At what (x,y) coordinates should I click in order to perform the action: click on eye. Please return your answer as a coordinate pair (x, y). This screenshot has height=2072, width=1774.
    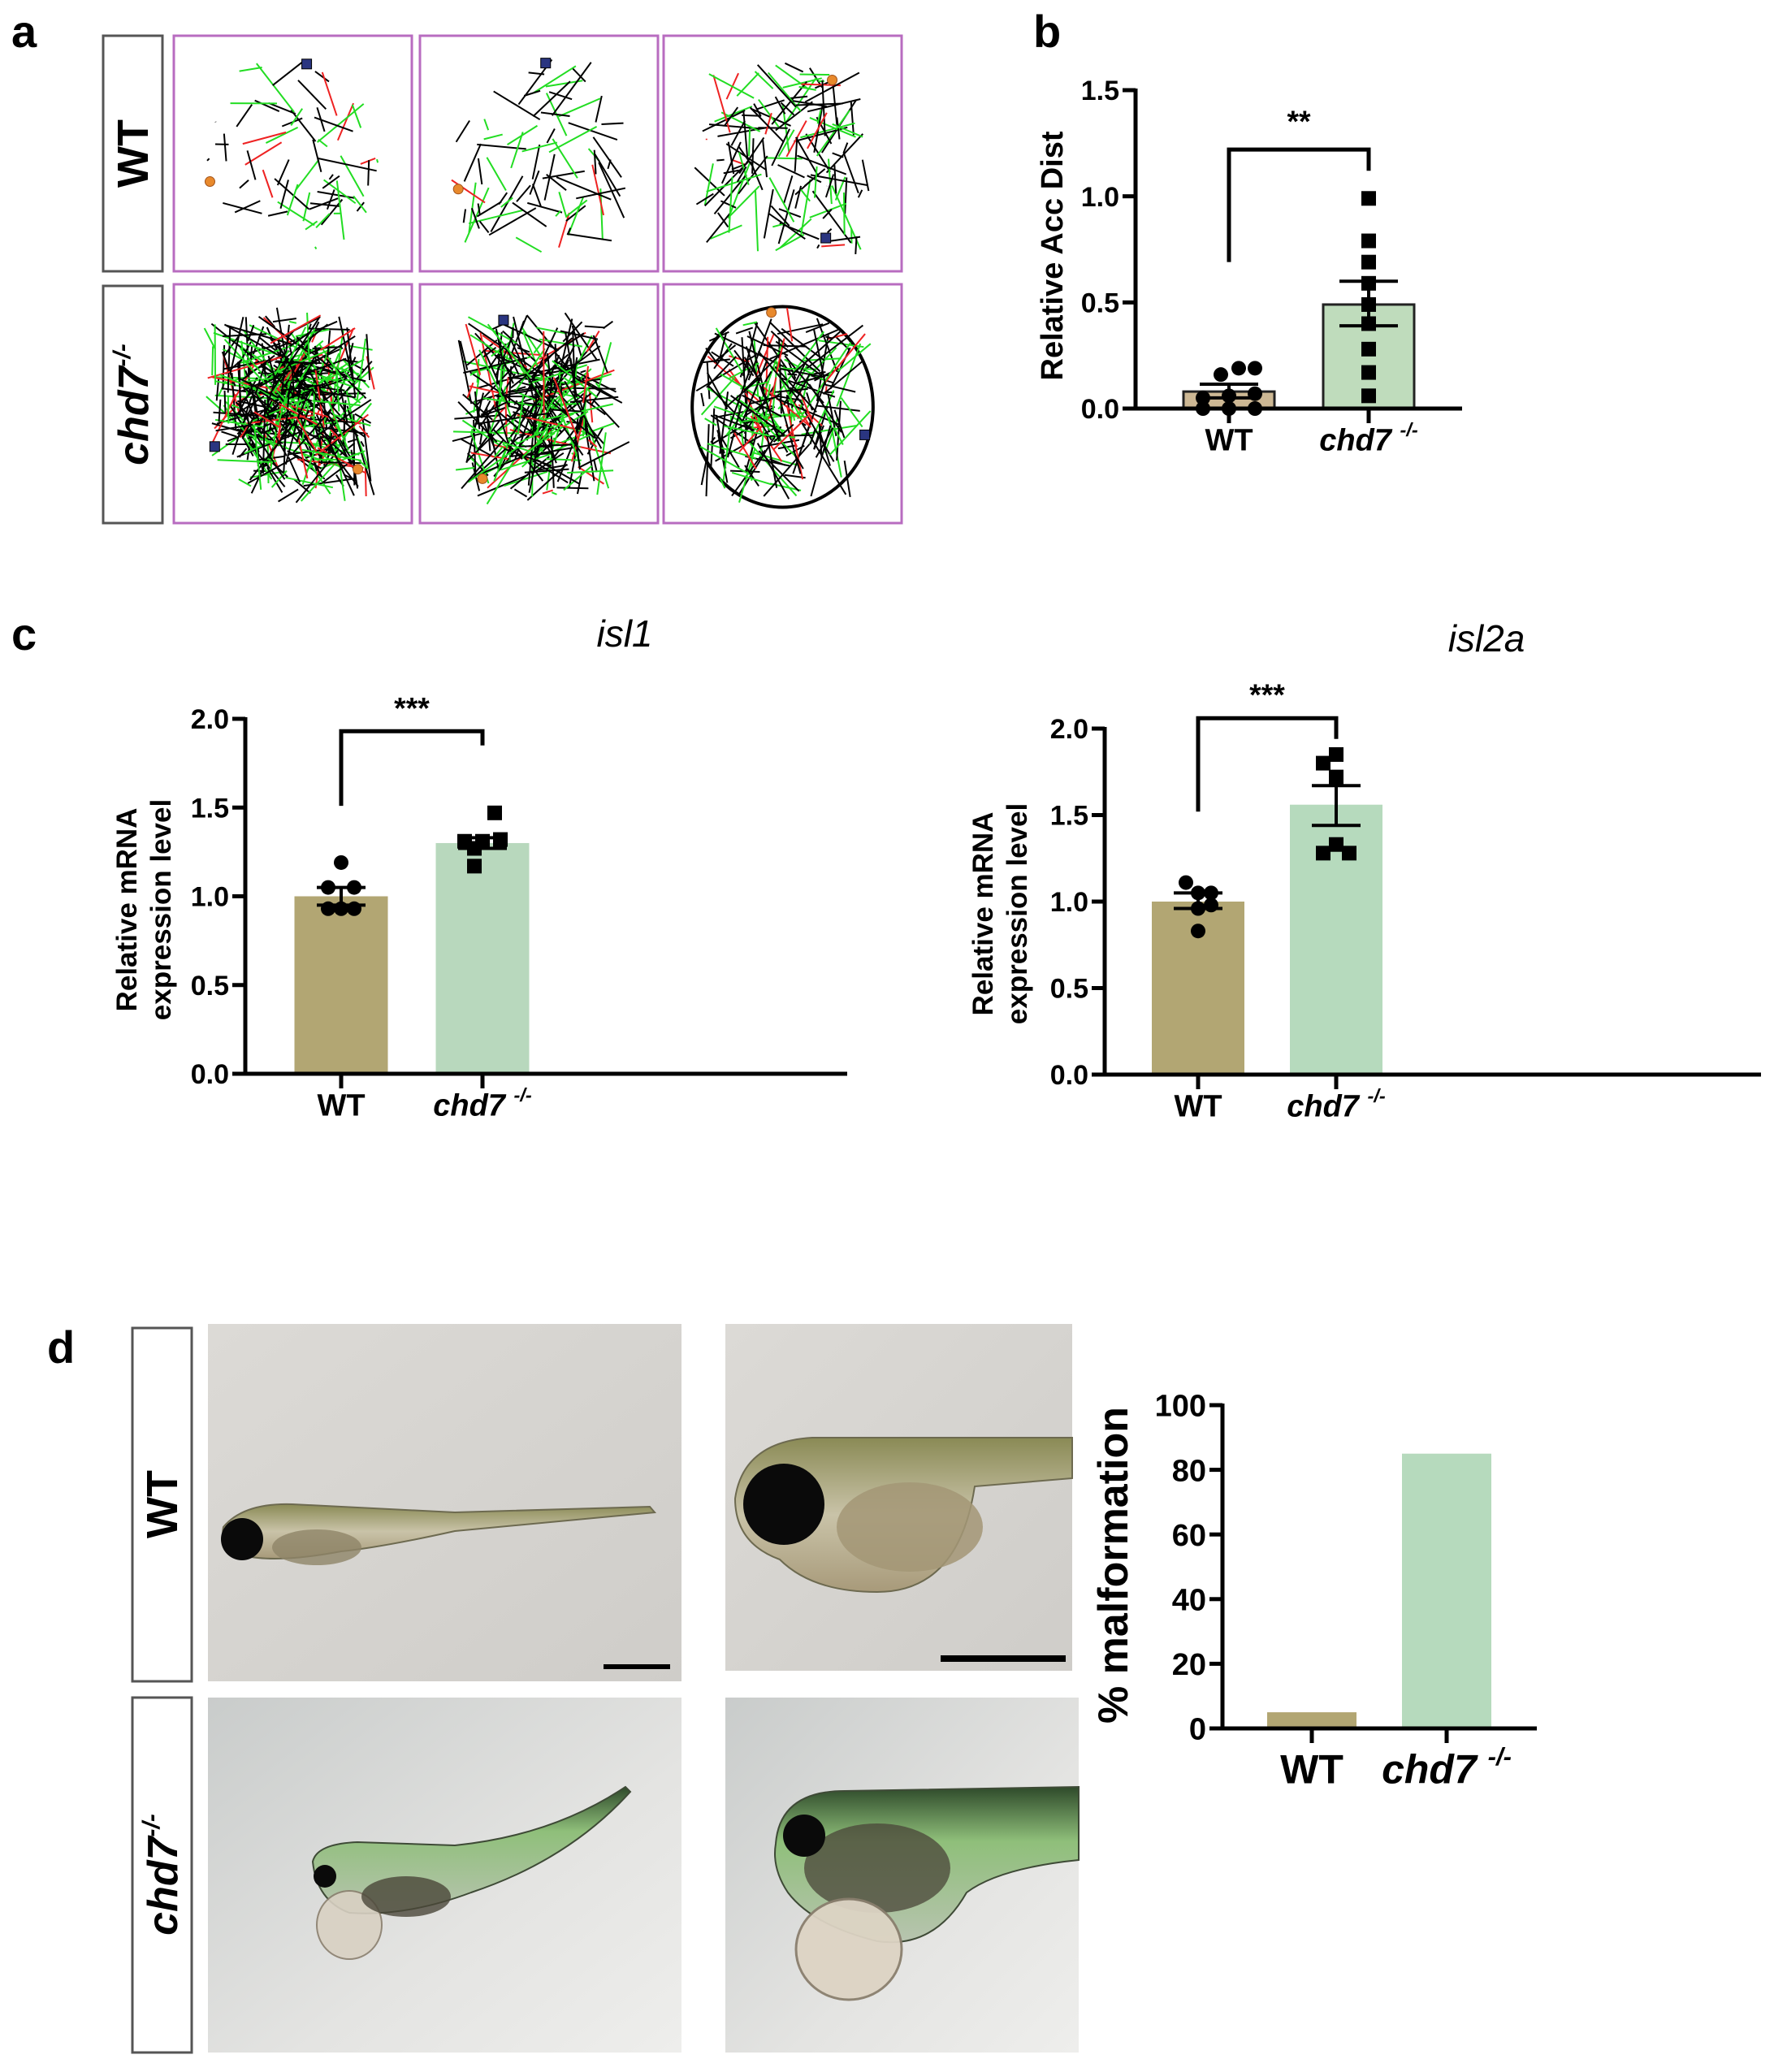
    Looking at the image, I should click on (804, 1836).